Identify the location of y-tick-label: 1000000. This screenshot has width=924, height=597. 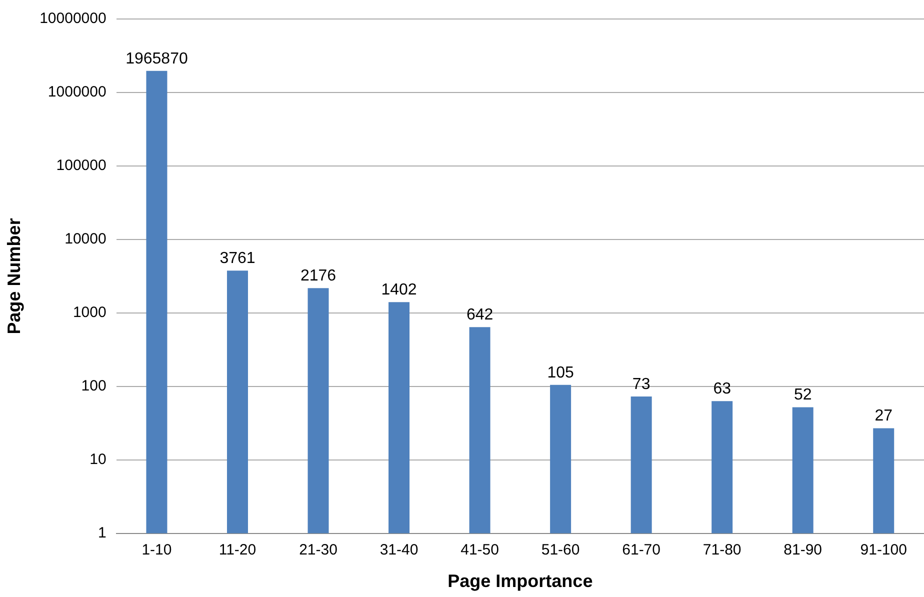
(77, 92).